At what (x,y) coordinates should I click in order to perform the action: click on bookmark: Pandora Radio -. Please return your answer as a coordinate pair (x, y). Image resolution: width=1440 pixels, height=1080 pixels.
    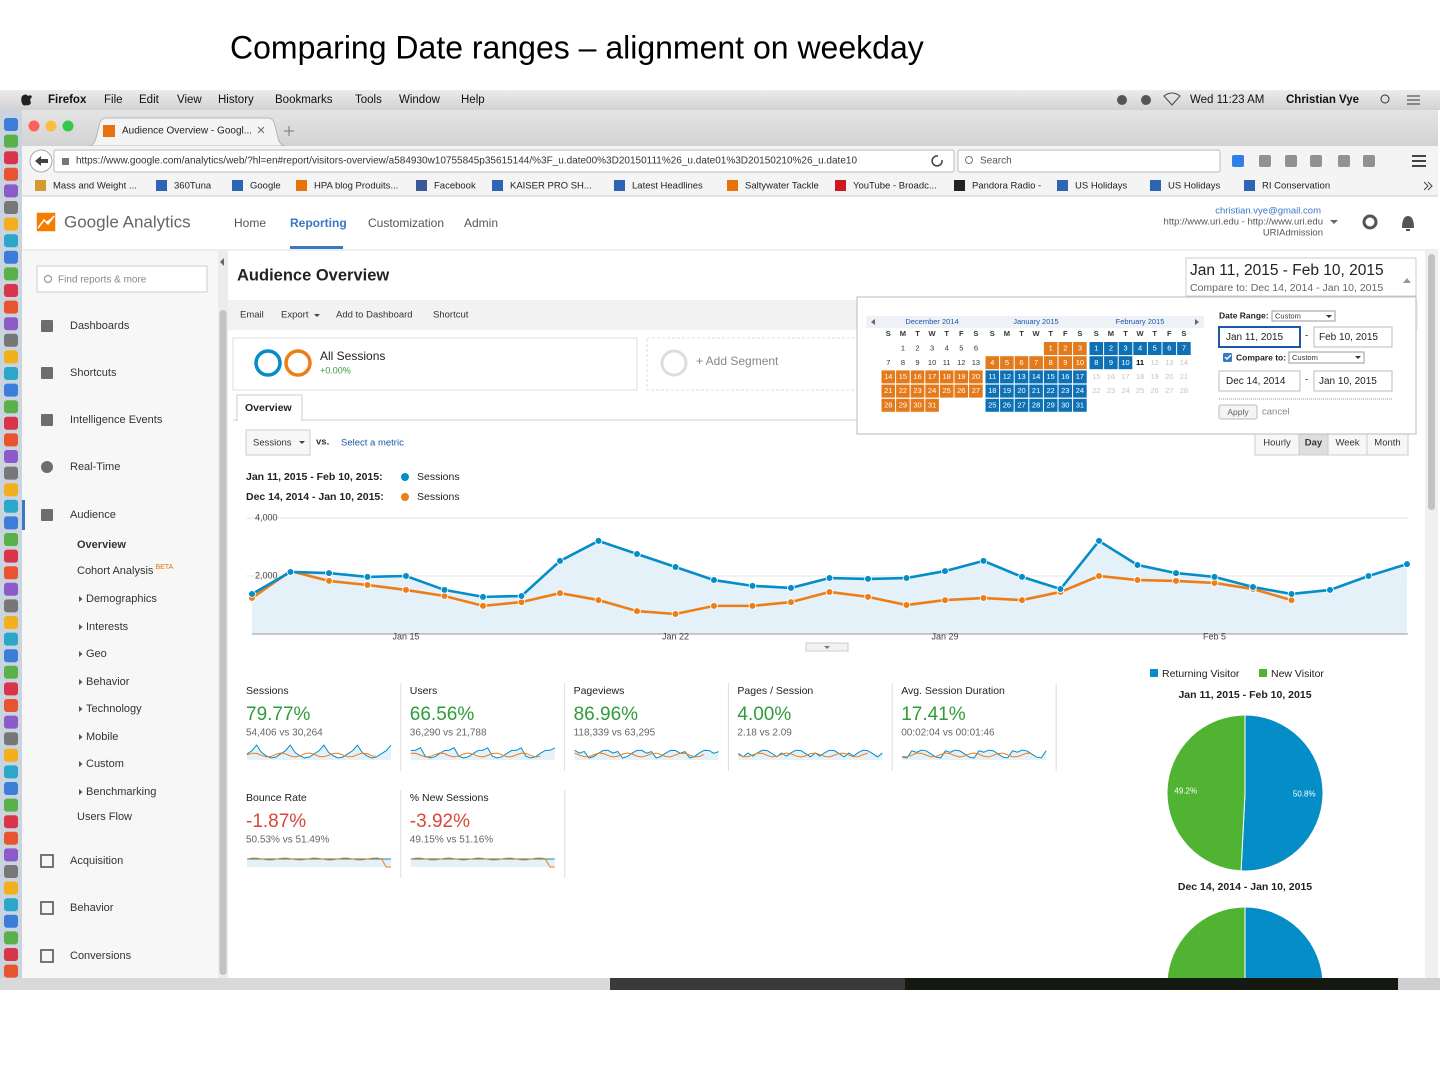
    Looking at the image, I should click on (1006, 186).